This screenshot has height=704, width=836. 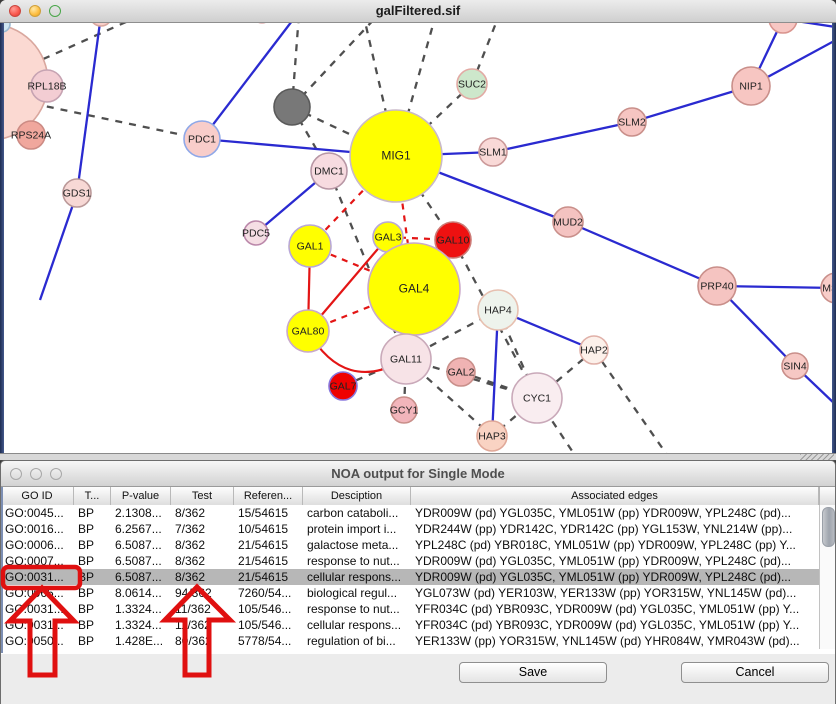 I want to click on node-gal1, so click(x=310, y=246).